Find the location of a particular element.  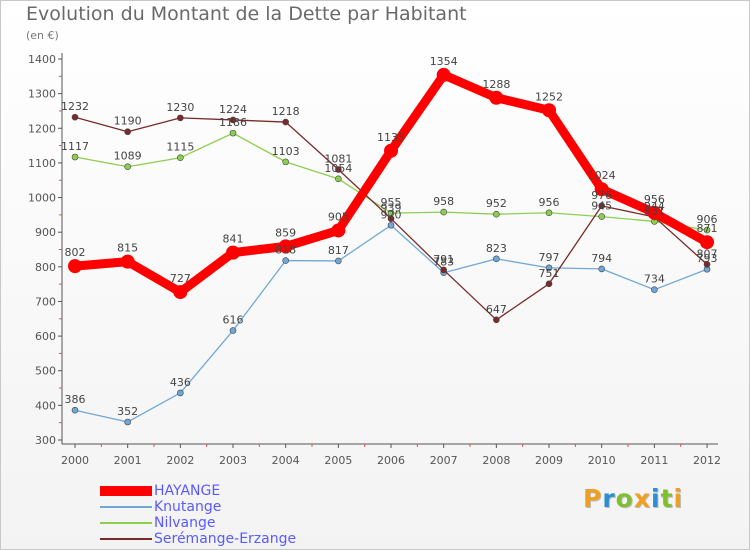

data-label: 436 is located at coordinates (180, 382).